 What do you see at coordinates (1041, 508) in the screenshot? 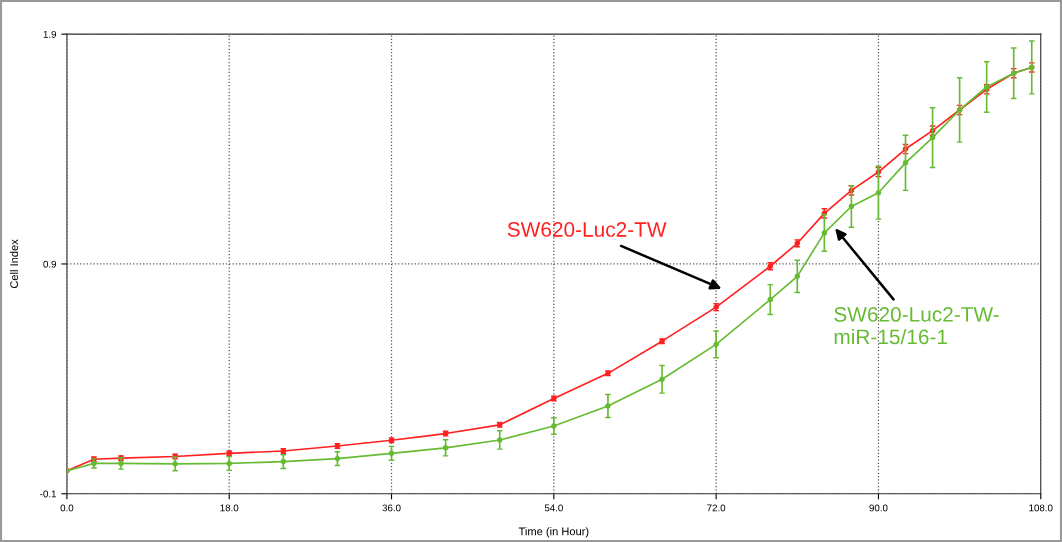
I see `x-tick-label: 108.0` at bounding box center [1041, 508].